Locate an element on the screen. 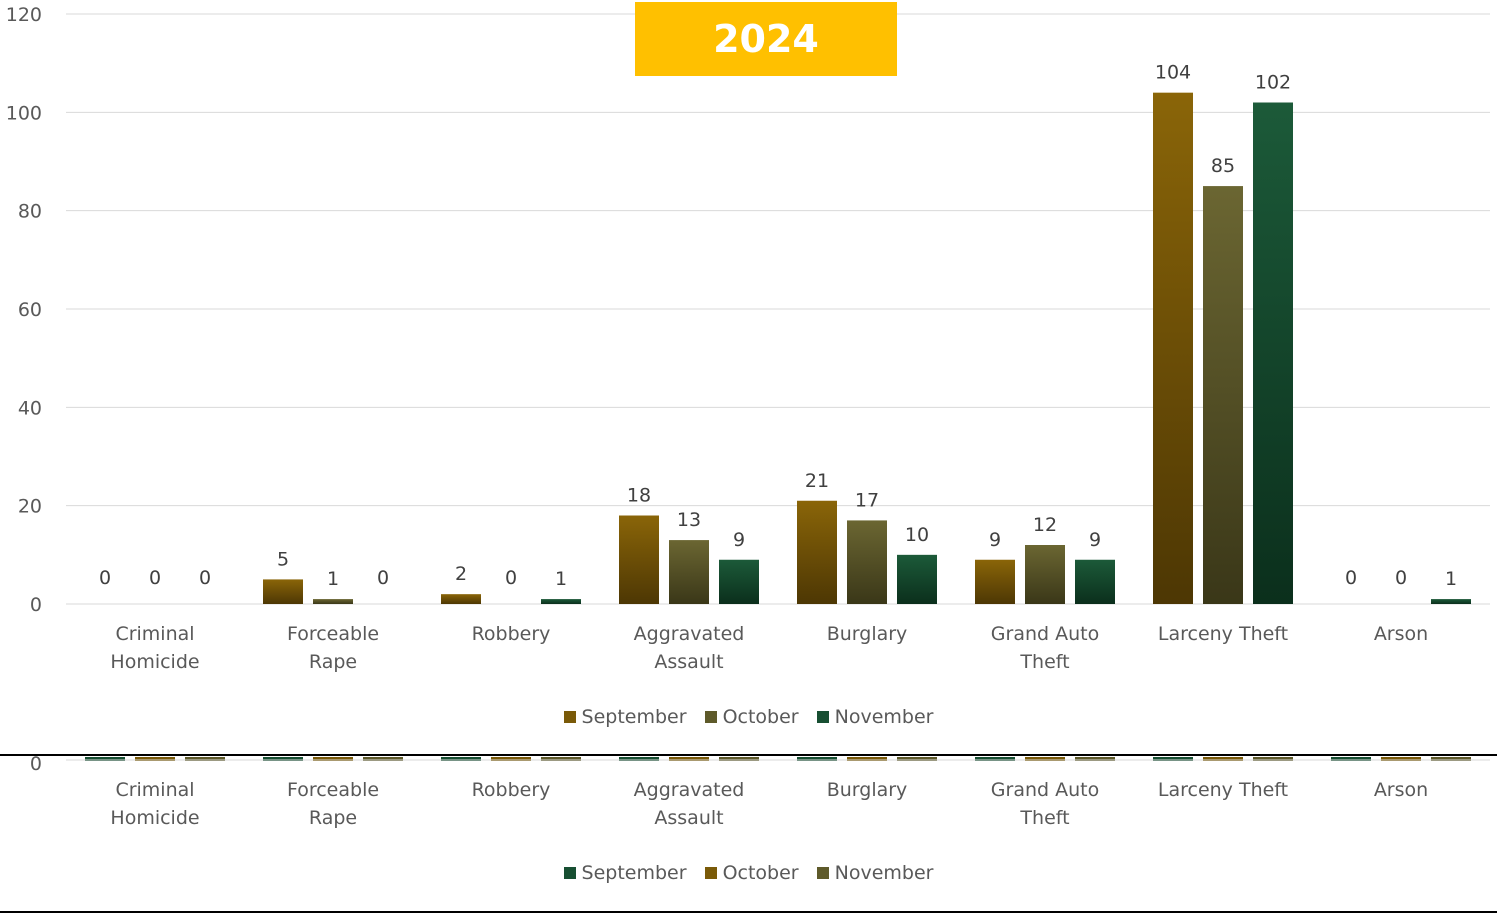 The width and height of the screenshot is (1497, 915). data-label-october: 13 is located at coordinates (689, 520).